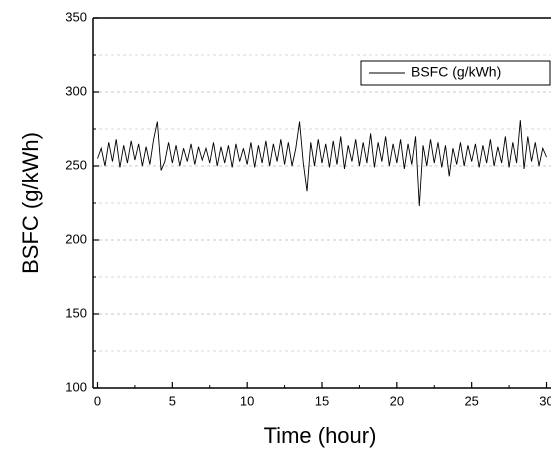  Describe the element at coordinates (76, 90) in the screenshot. I see `y-tick-label: 300` at that location.